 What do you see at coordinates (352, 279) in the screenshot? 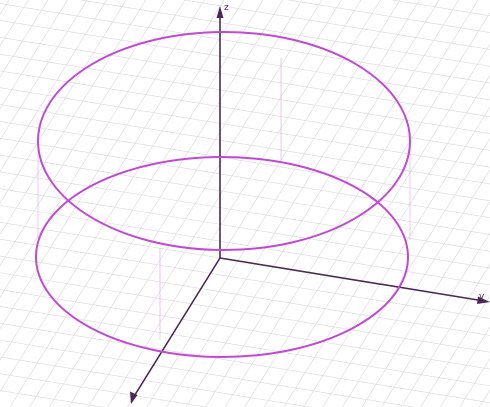
I see `y-axis` at bounding box center [352, 279].